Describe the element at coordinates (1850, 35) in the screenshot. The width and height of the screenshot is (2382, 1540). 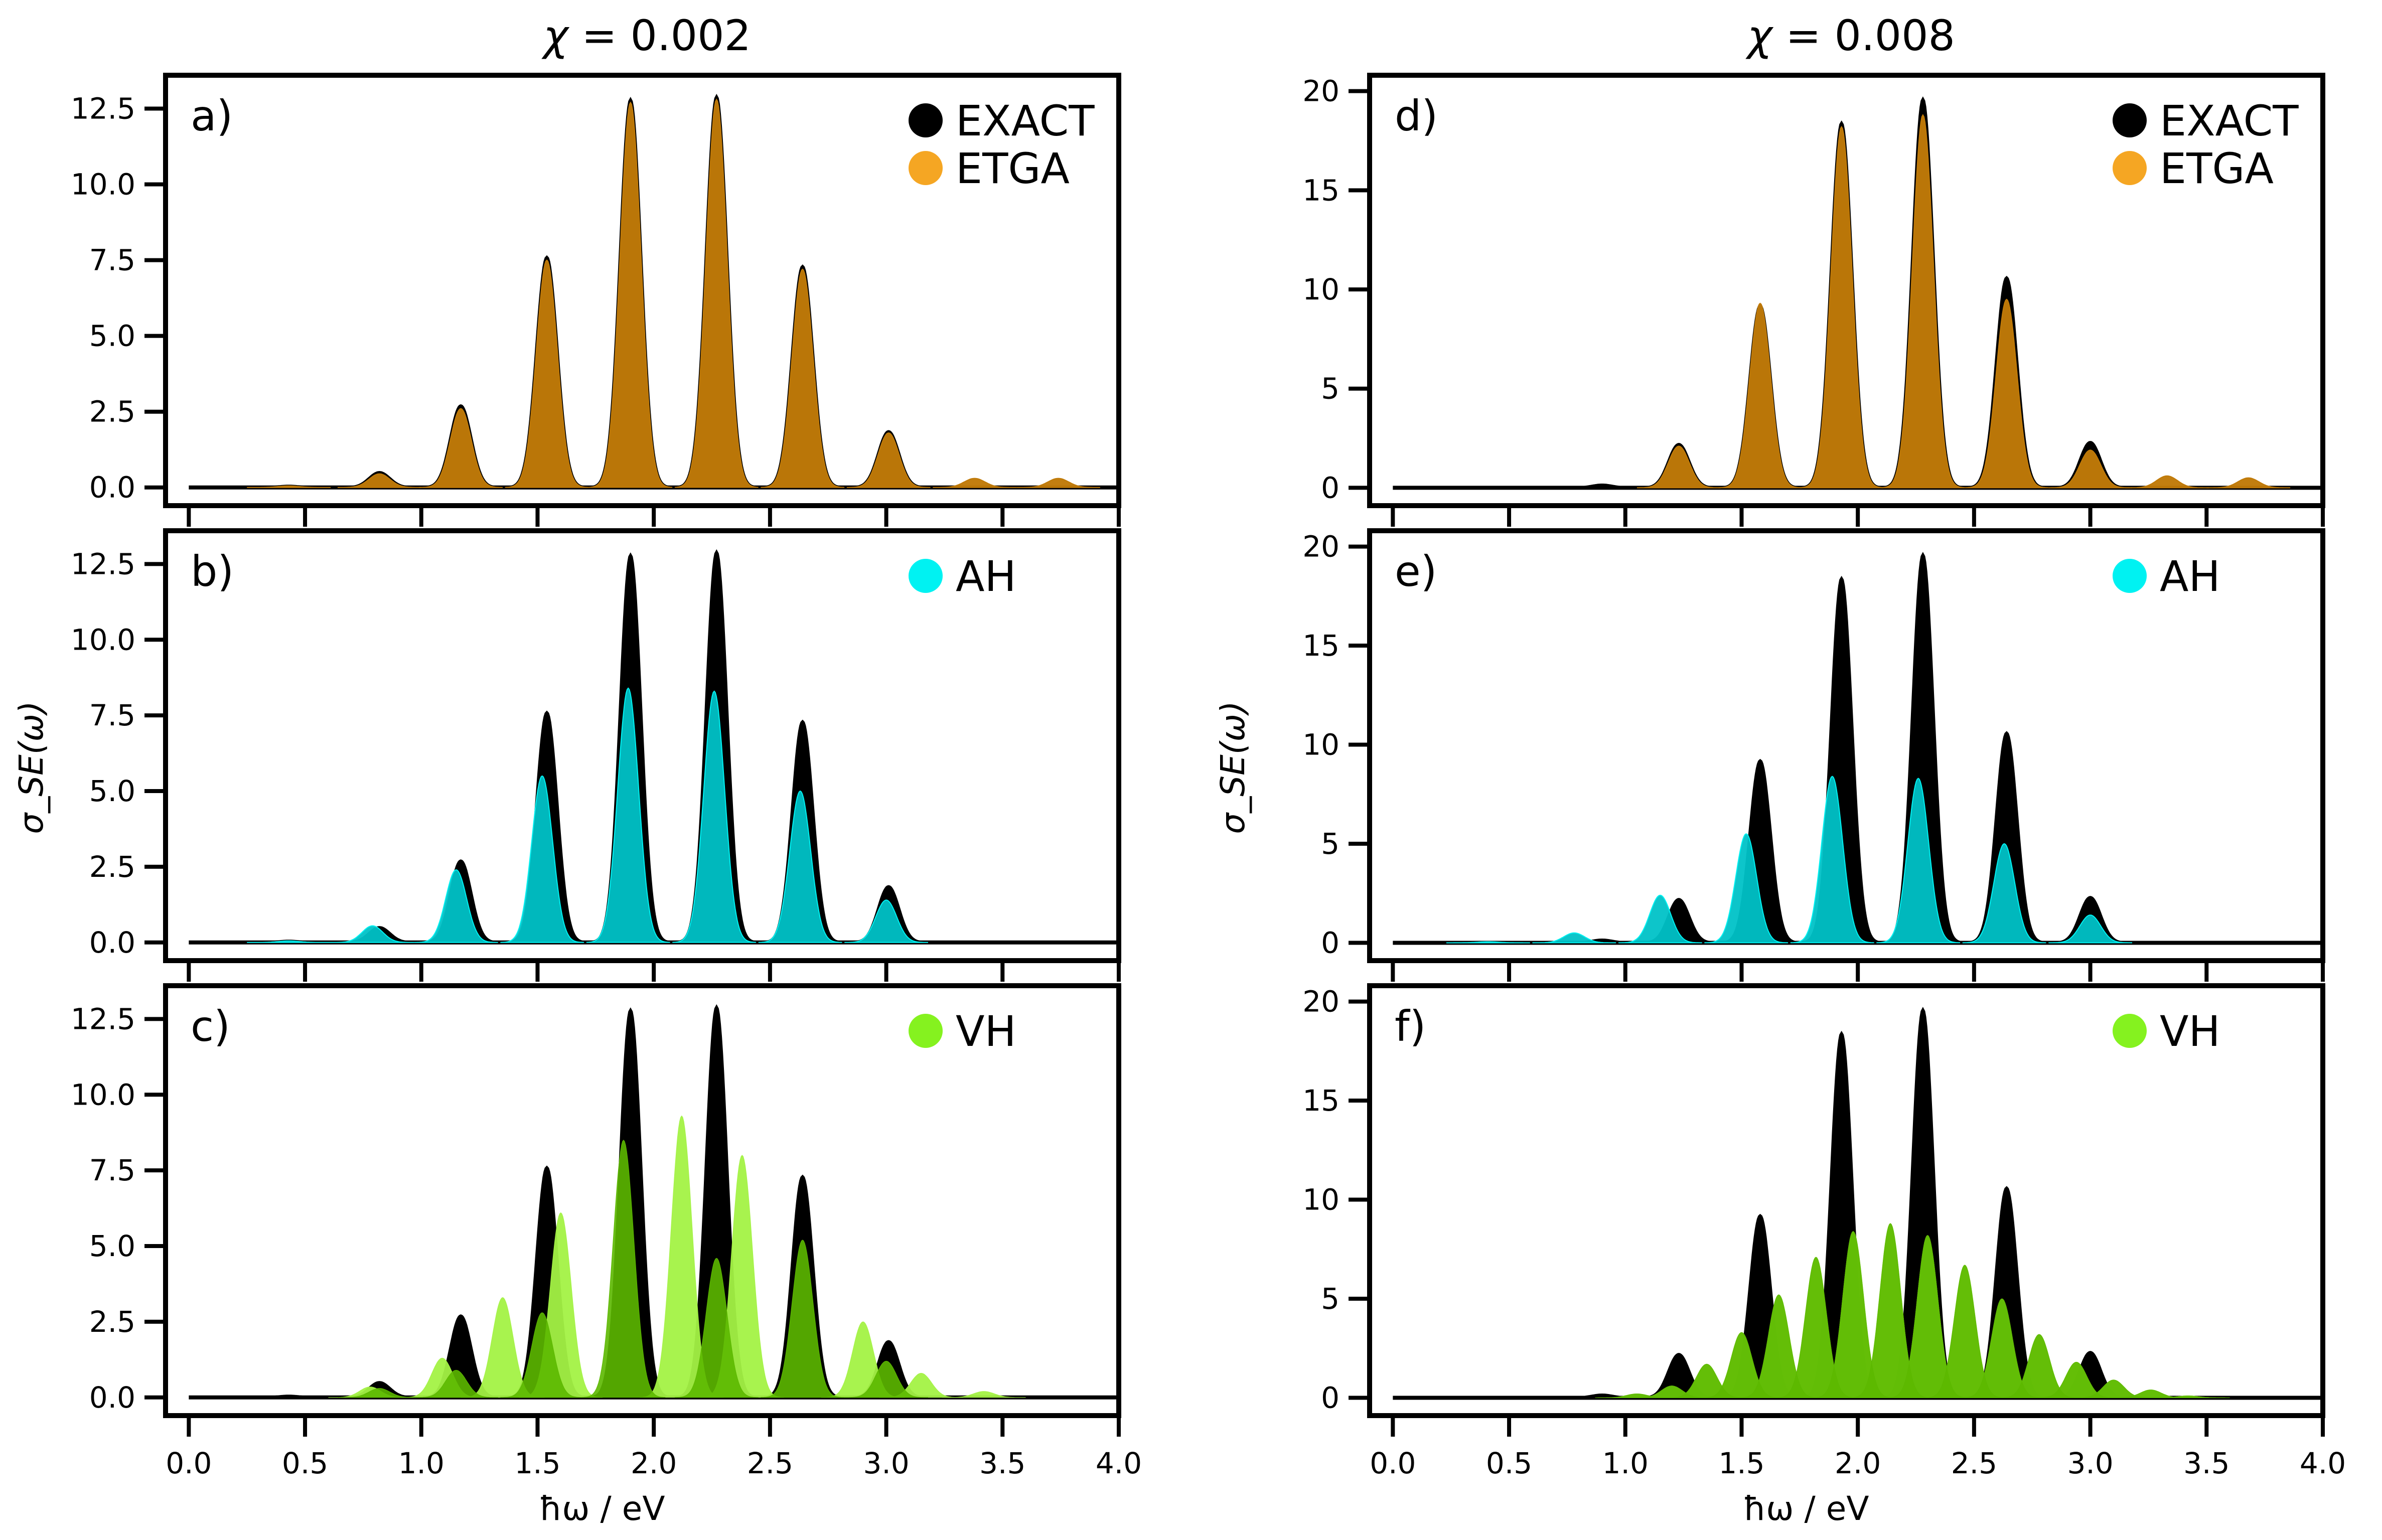
I see `column-title-right: χ = 0.008` at that location.